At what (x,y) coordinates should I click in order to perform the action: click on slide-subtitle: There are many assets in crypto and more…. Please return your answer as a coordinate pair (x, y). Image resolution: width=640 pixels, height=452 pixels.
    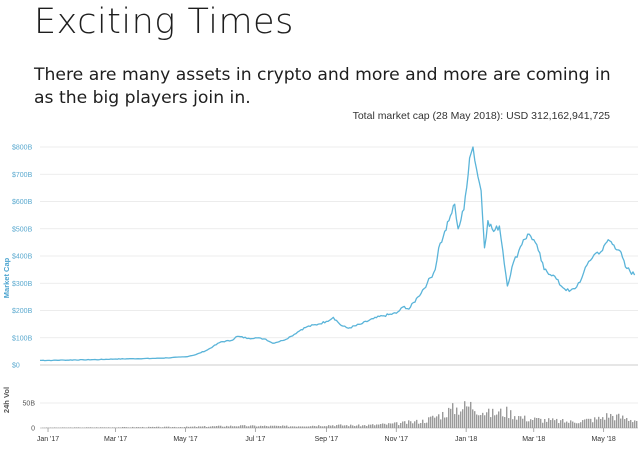
    Looking at the image, I should click on (322, 86).